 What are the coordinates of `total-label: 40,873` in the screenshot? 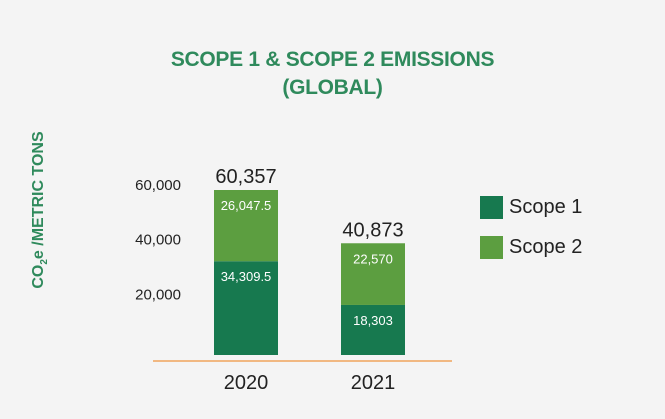 It's located at (372, 230).